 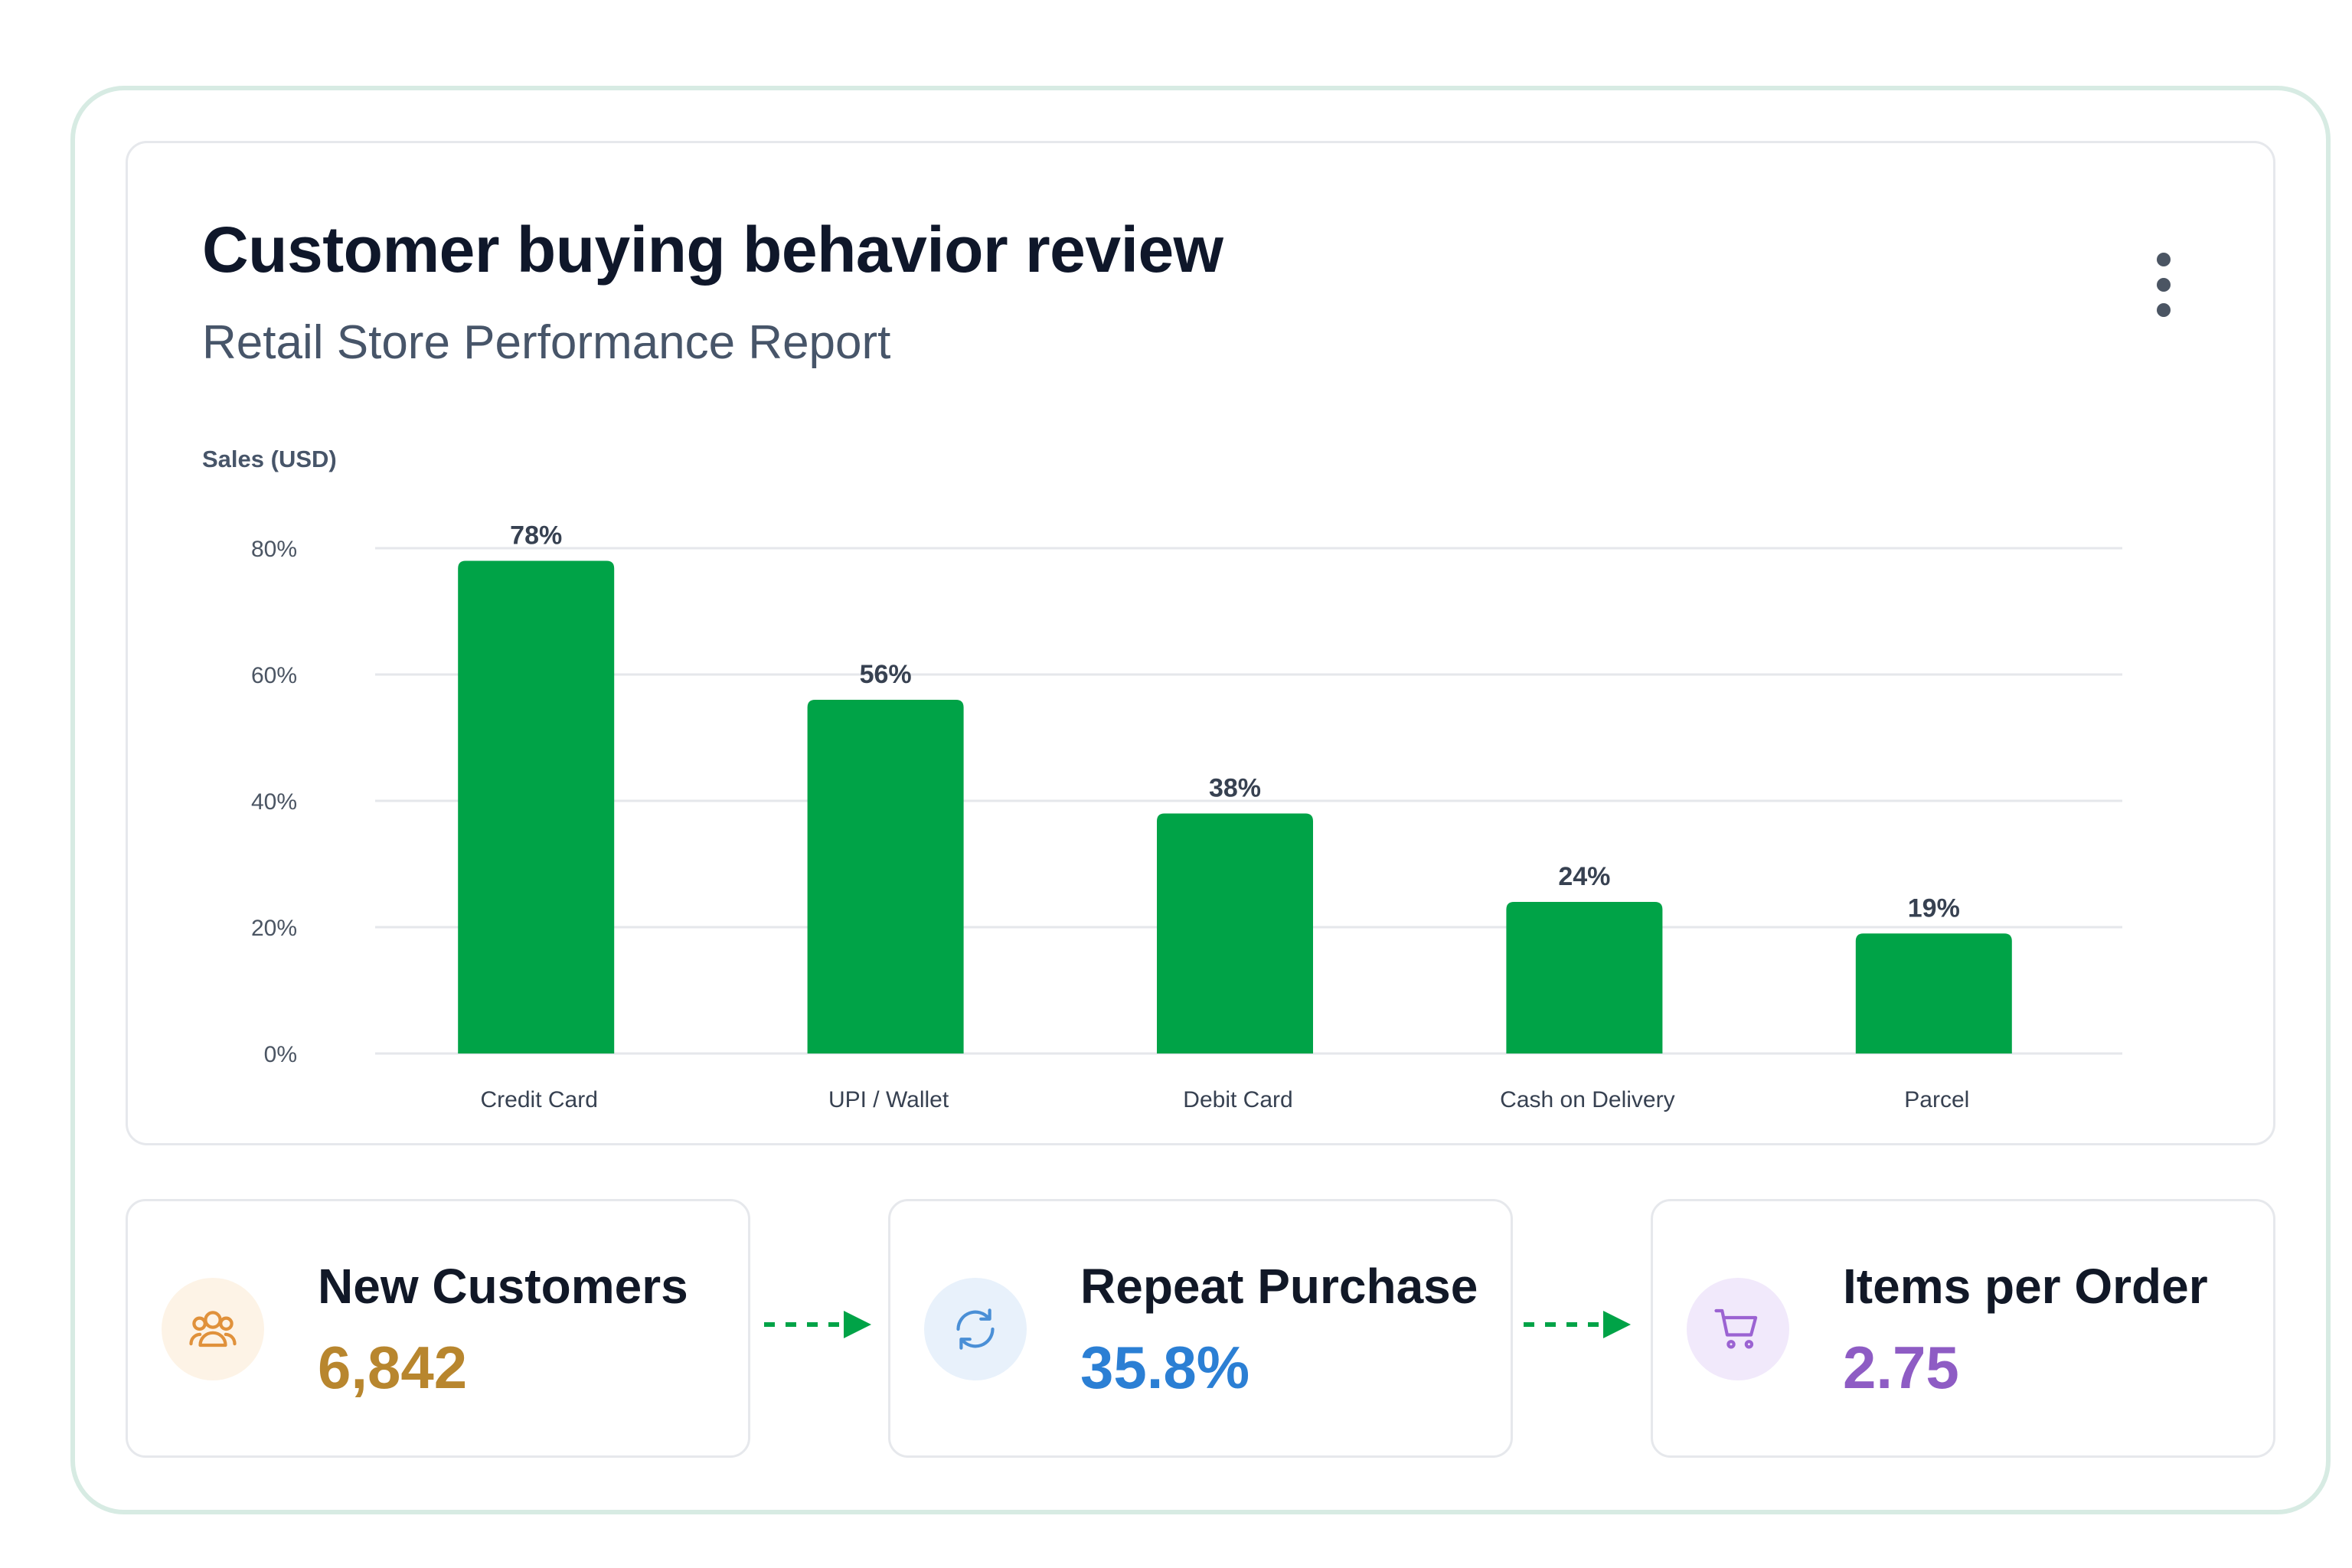 What do you see at coordinates (1936, 1099) in the screenshot?
I see `x-tick-label: Parcel` at bounding box center [1936, 1099].